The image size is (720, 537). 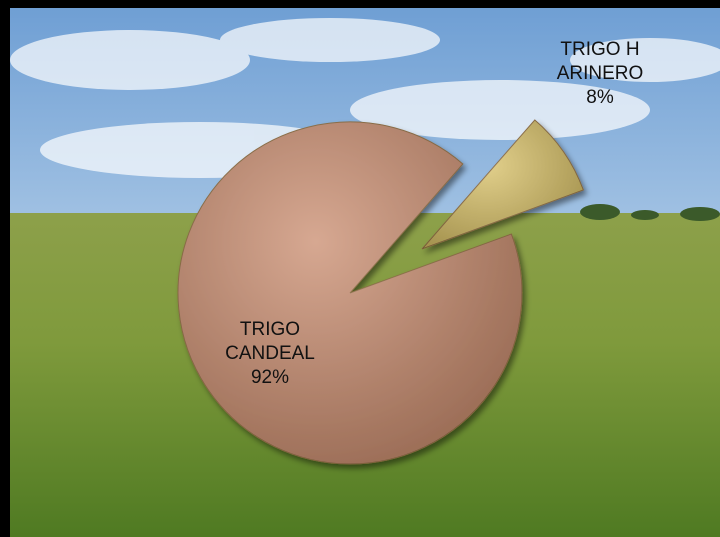 What do you see at coordinates (270, 377) in the screenshot?
I see `value-label: 92%` at bounding box center [270, 377].